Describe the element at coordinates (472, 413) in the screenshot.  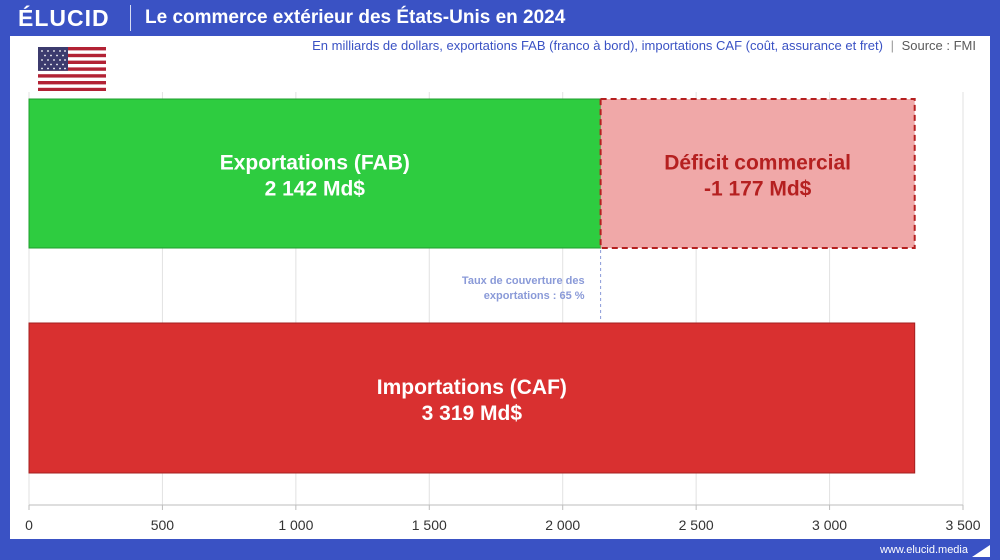
I see `bar-value-imports: 3 319 Md$` at that location.